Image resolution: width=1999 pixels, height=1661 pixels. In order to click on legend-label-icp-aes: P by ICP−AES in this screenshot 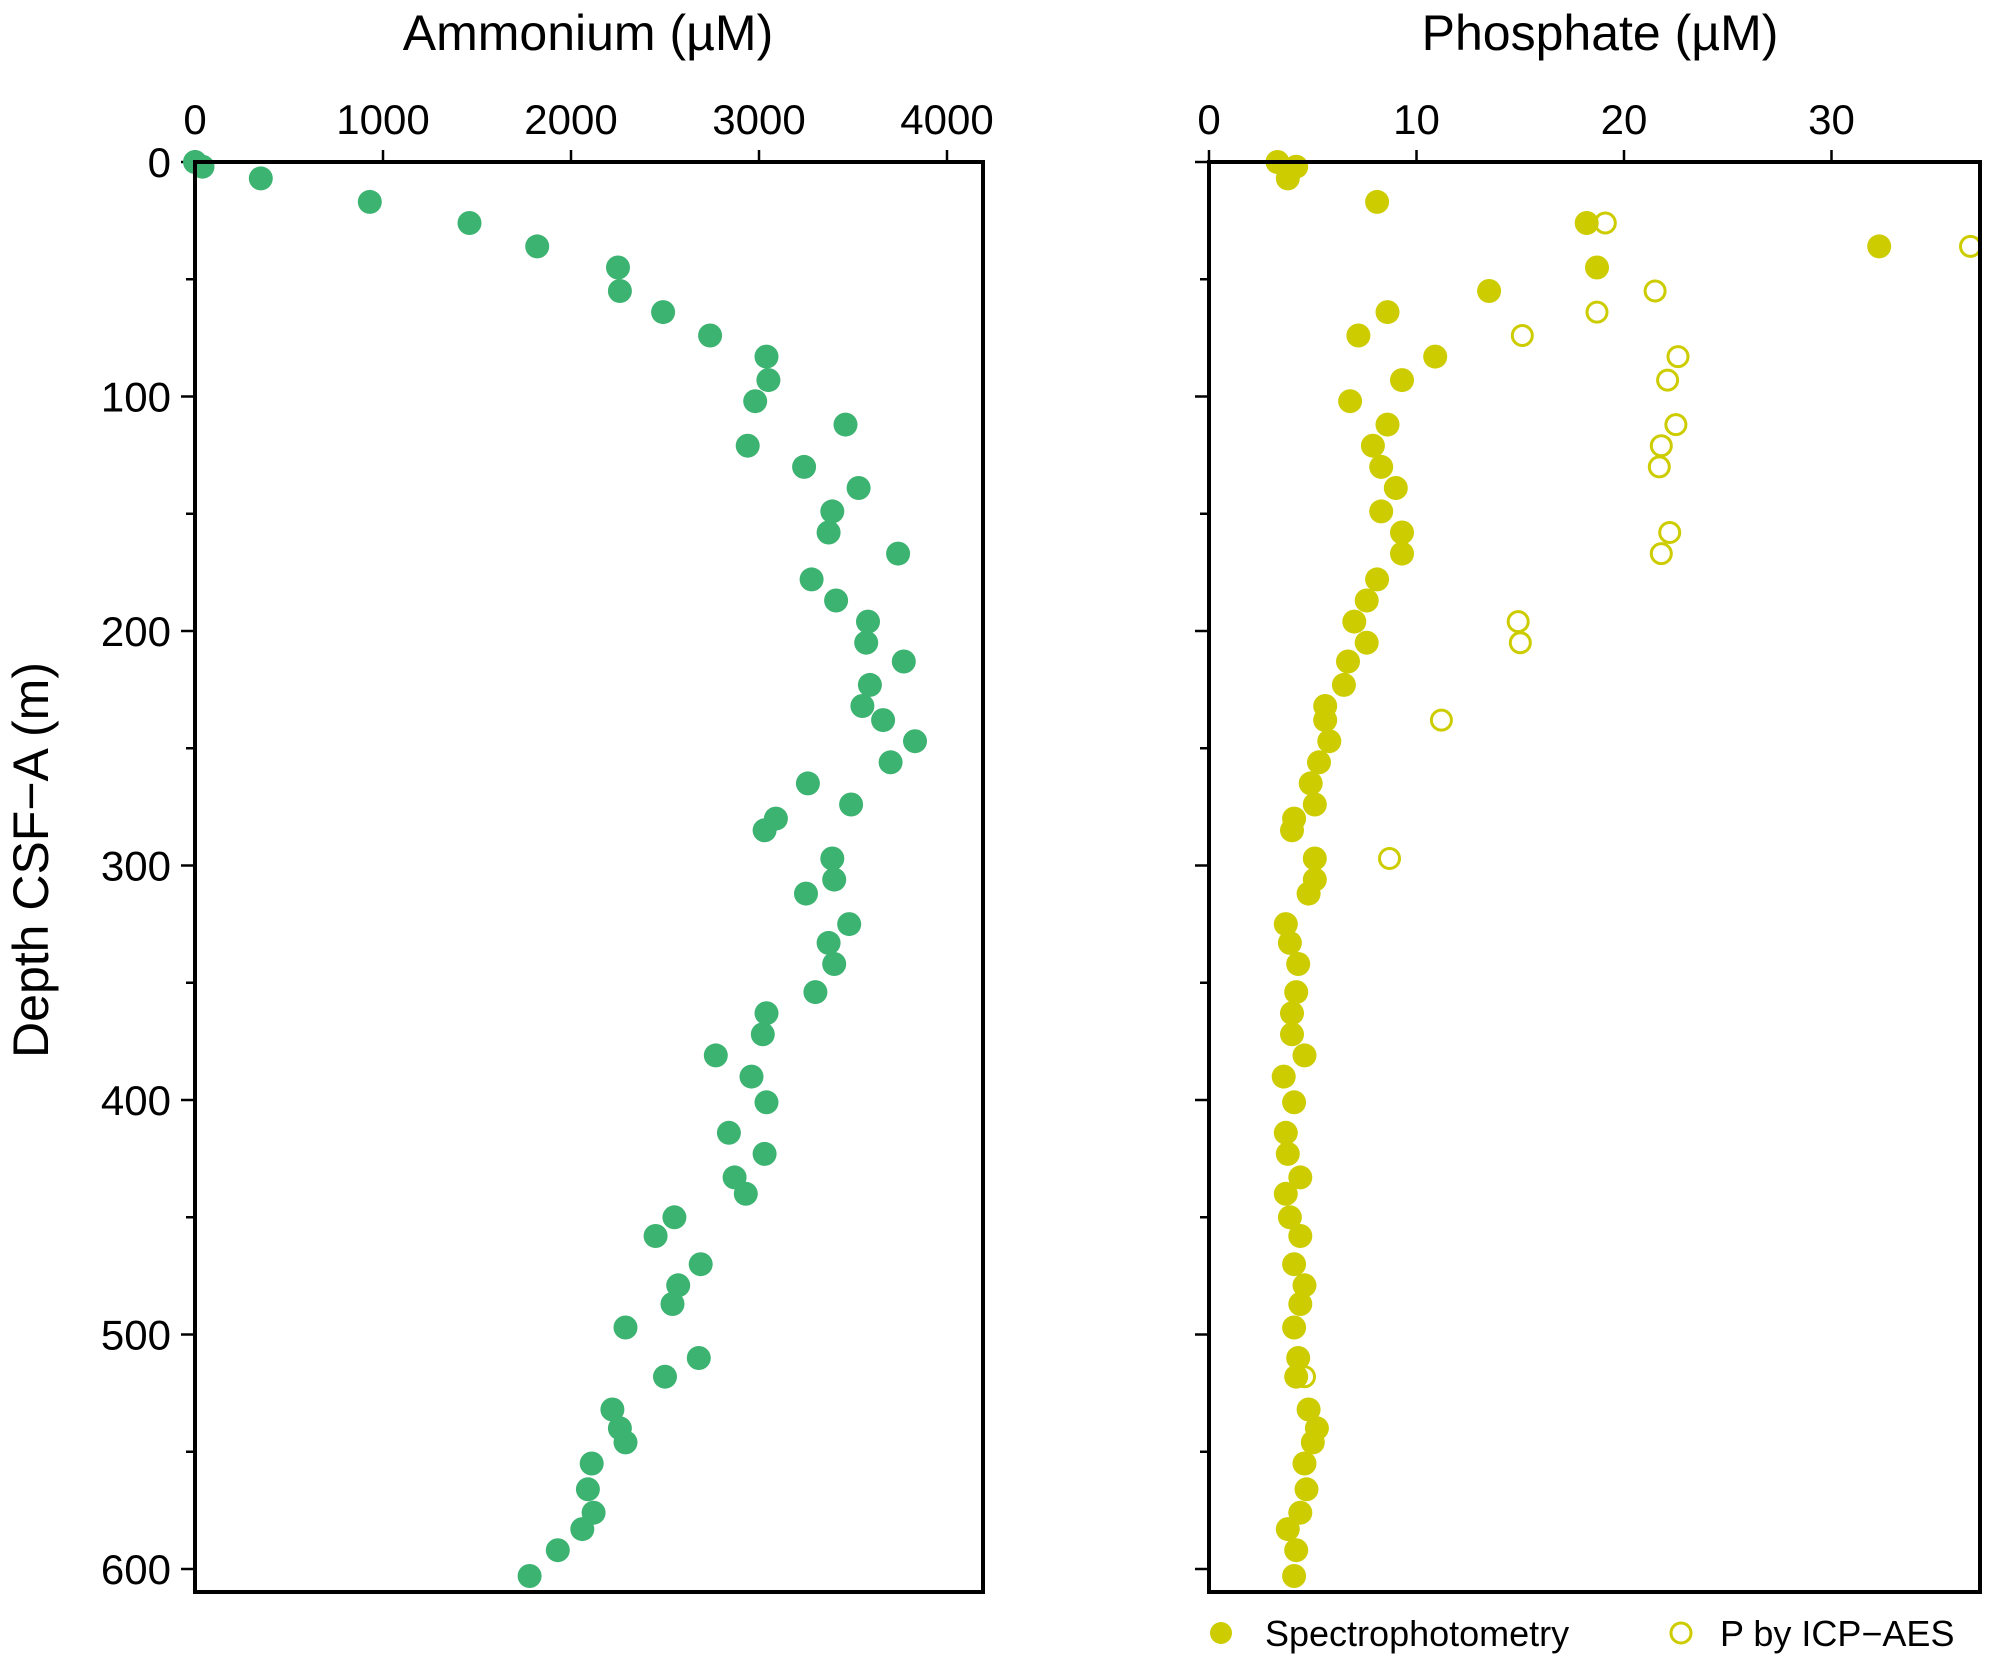, I will do `click(1837, 1633)`.